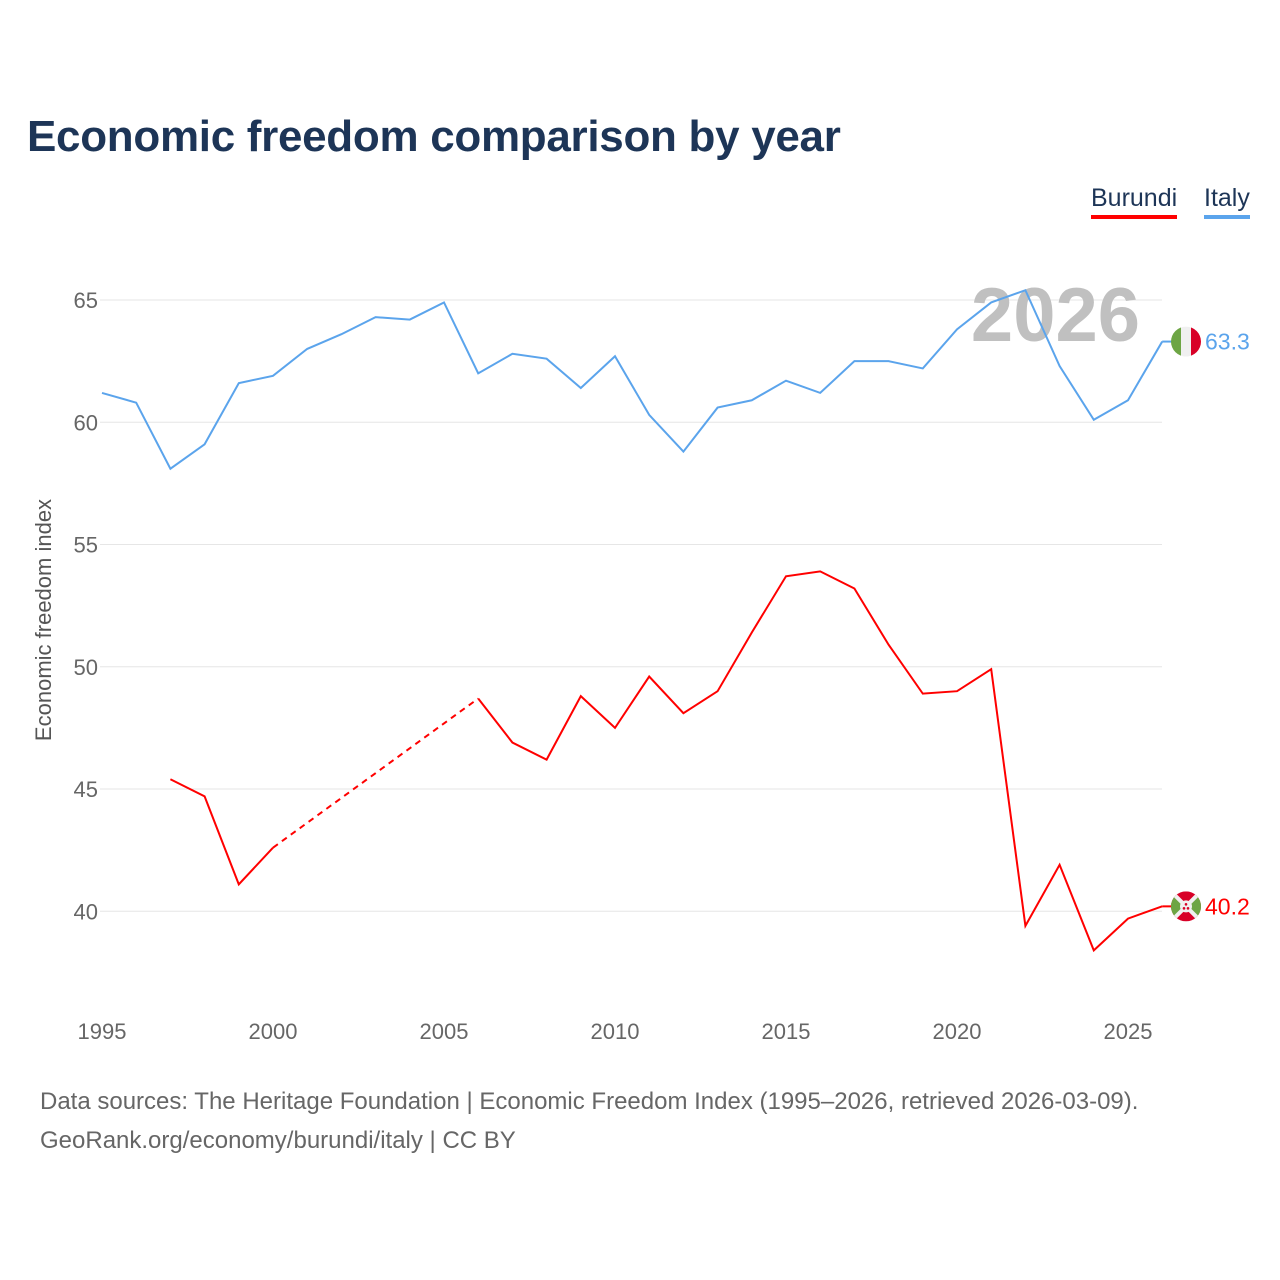  Describe the element at coordinates (86, 789) in the screenshot. I see `y-tick-label: 45` at that location.